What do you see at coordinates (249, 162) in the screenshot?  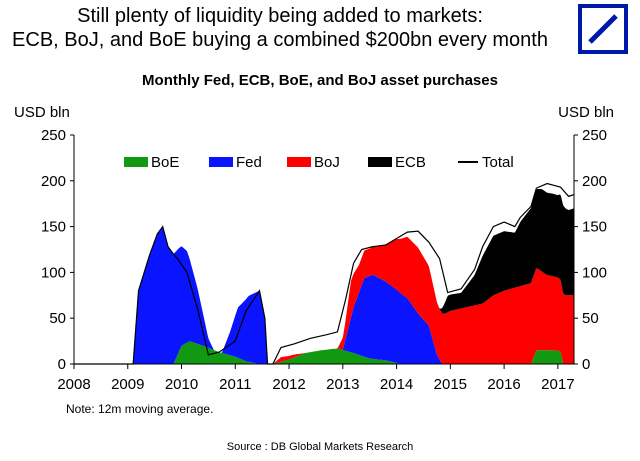 I see `legend-label-fed: Fed` at bounding box center [249, 162].